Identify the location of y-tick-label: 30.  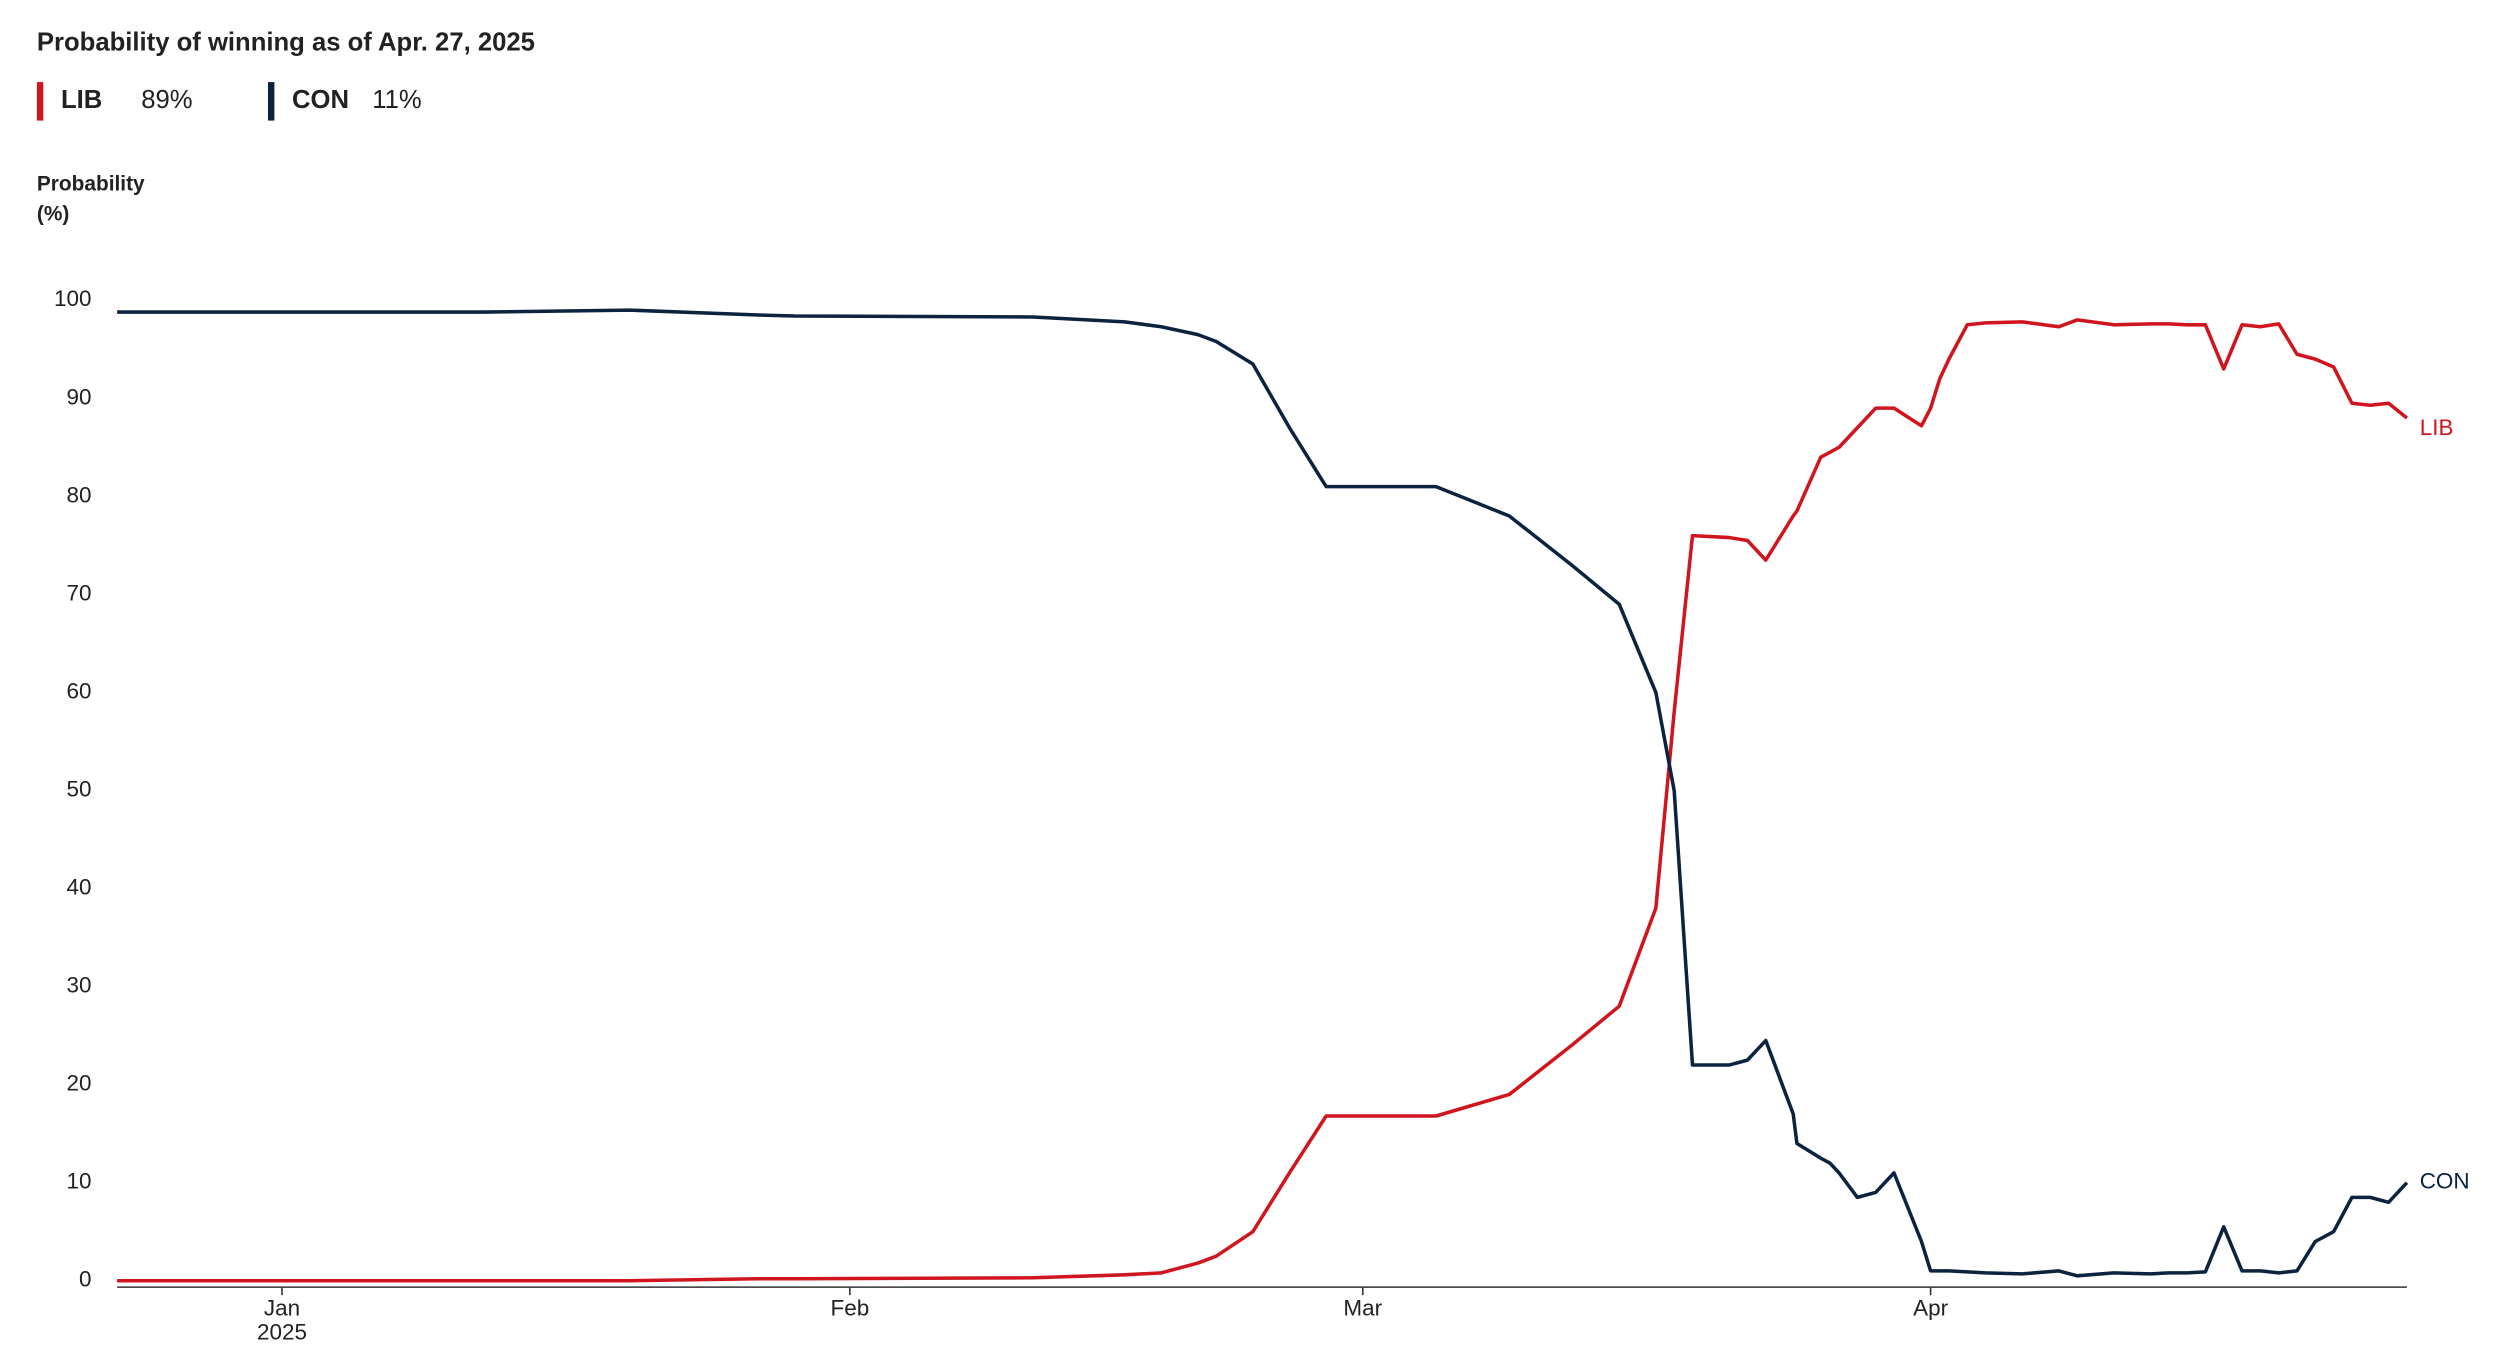
(78, 985).